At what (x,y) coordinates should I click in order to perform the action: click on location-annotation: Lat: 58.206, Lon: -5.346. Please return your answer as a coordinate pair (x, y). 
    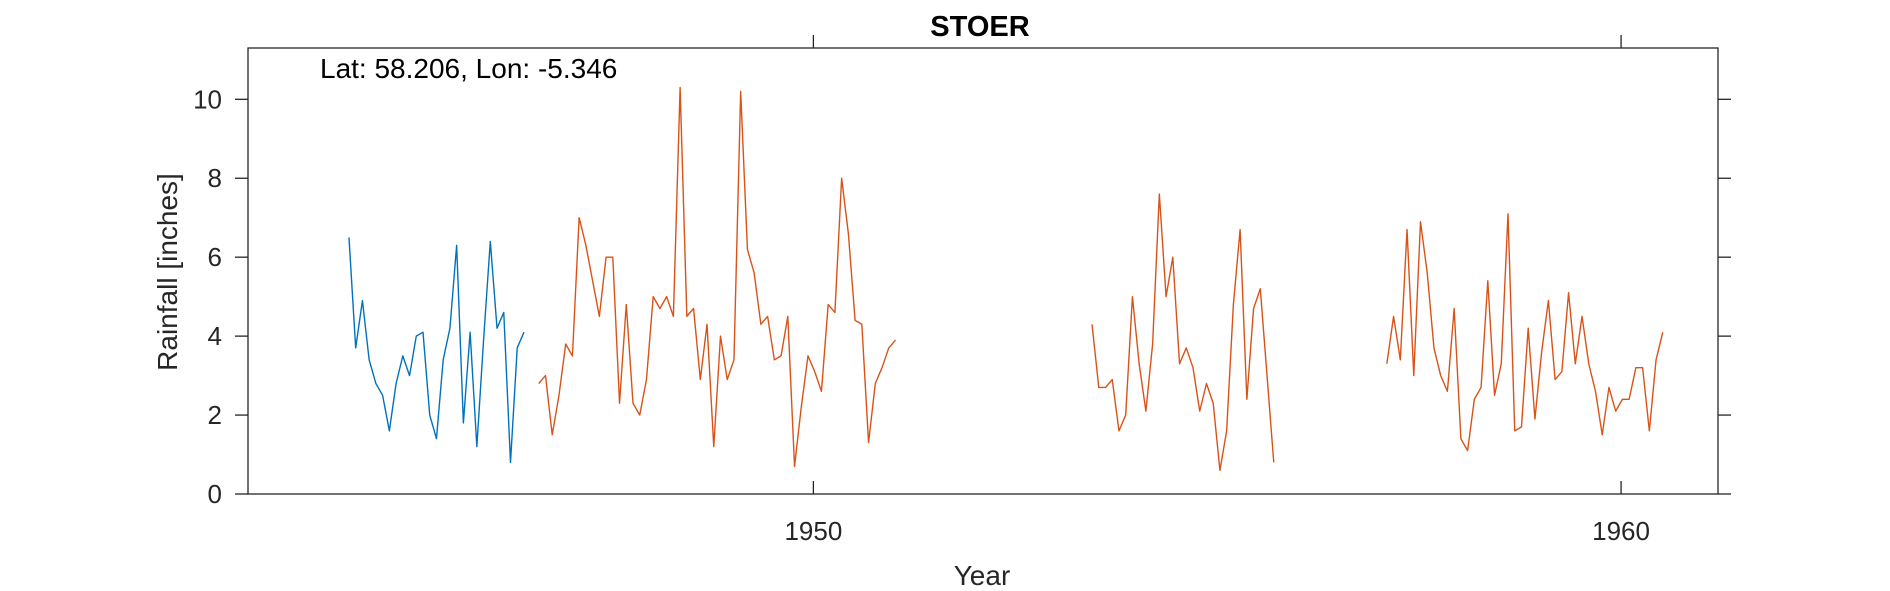
    Looking at the image, I should click on (468, 68).